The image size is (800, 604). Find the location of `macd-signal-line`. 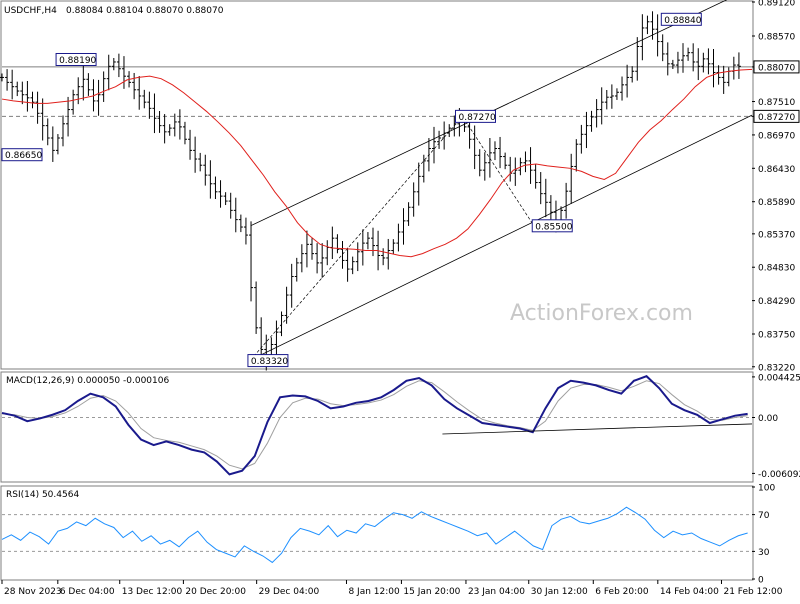

macd-signal-line is located at coordinates (374, 425).